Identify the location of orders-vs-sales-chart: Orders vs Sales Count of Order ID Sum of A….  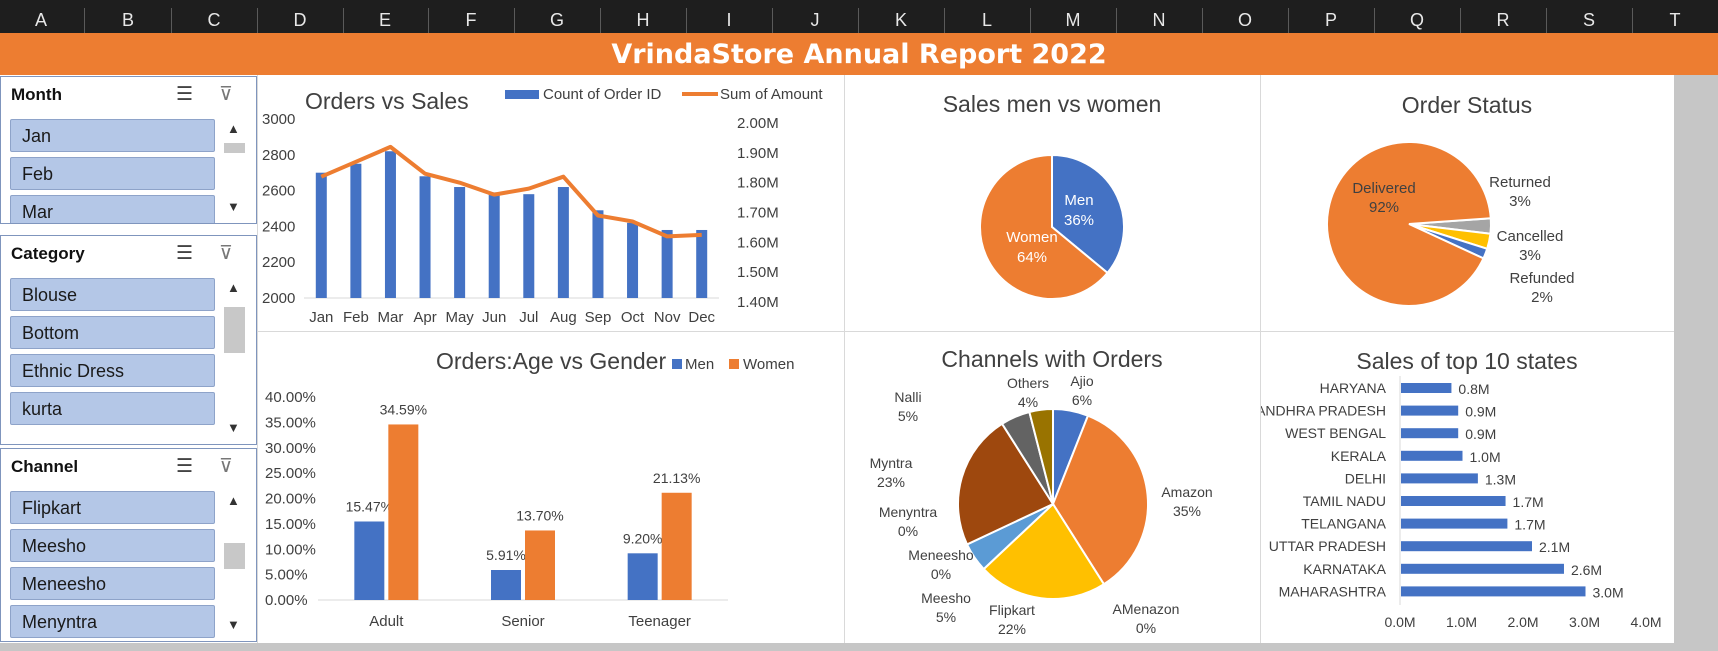
(551, 203).